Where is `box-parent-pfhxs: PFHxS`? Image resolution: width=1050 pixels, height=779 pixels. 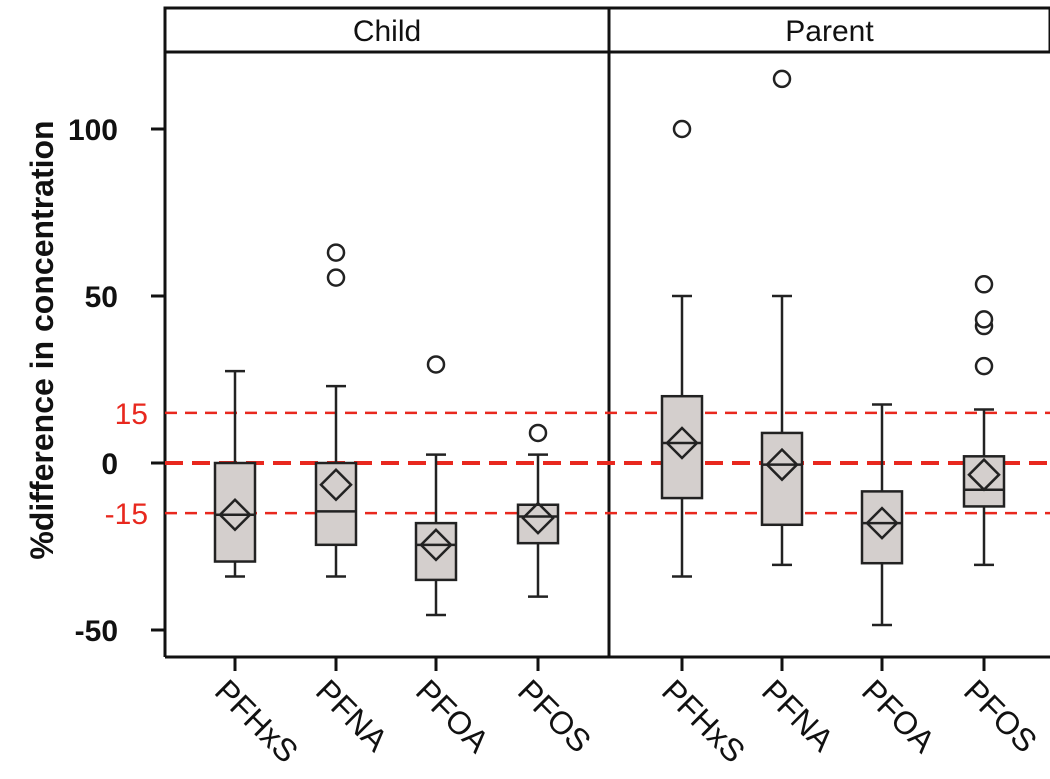 box-parent-pfhxs: PFHxS is located at coordinates (703, 444).